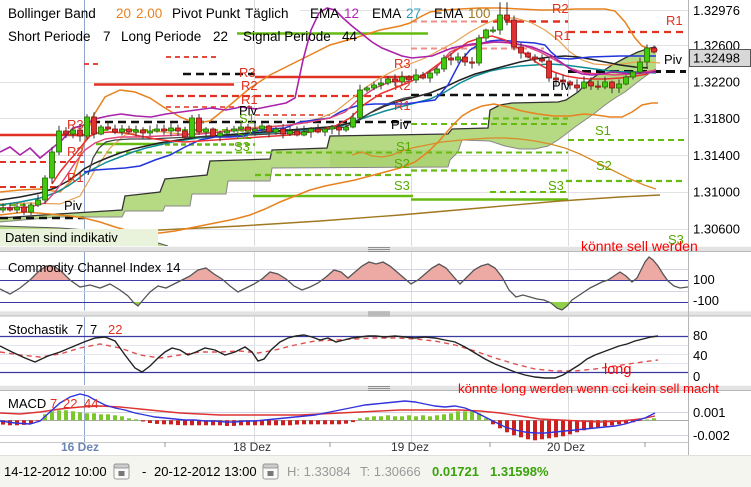  Describe the element at coordinates (267, 13) in the screenshot. I see `svg-text: Täglich` at that location.